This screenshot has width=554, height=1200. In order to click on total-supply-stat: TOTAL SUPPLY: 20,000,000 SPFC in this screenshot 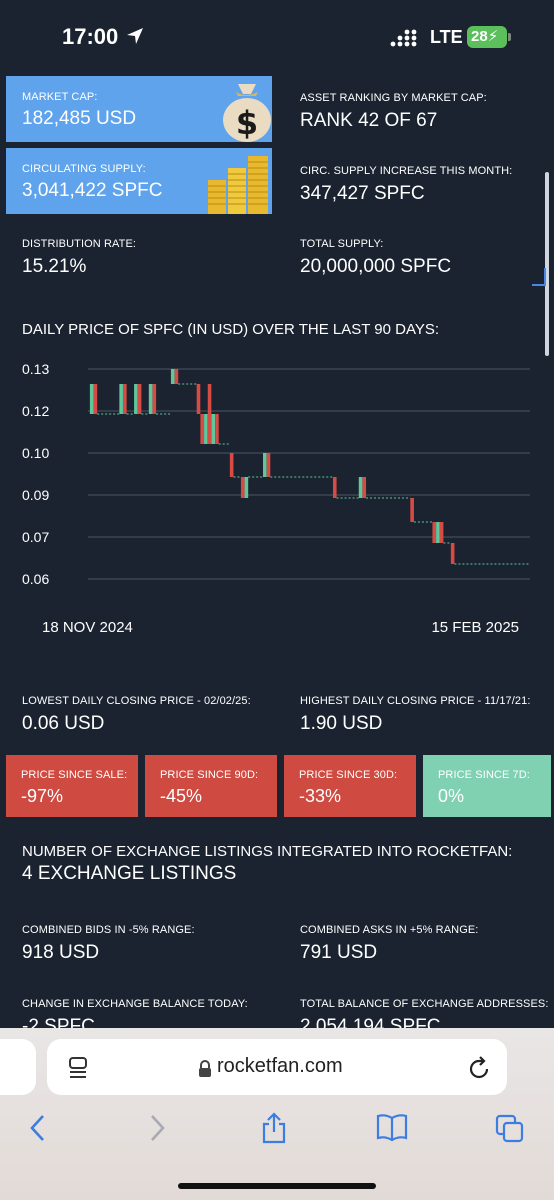, I will do `click(375, 258)`.